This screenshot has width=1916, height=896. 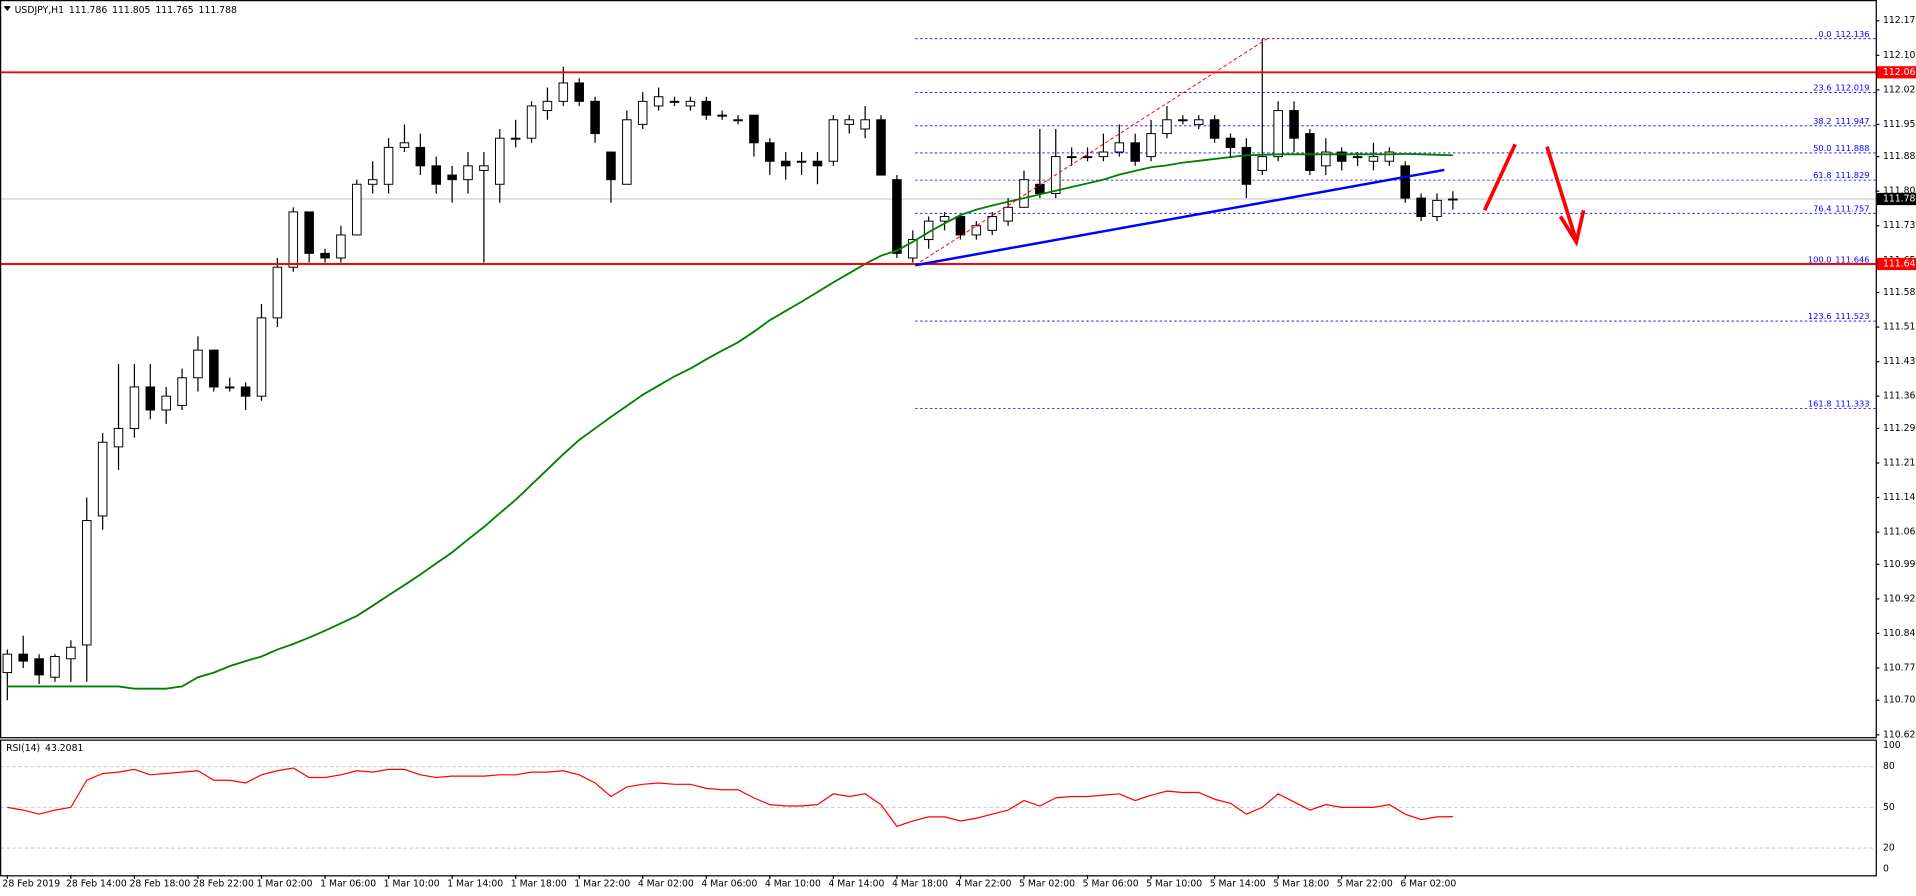 I want to click on x-tick-label: 4 Mar 10:00, so click(x=793, y=883).